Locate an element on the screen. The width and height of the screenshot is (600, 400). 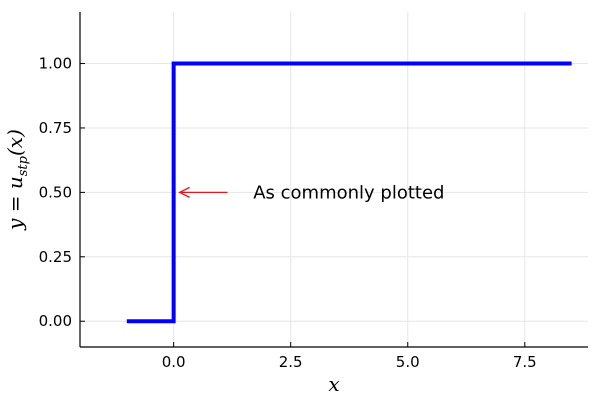
y-tick-label-0: 0.00 is located at coordinates (55, 321).